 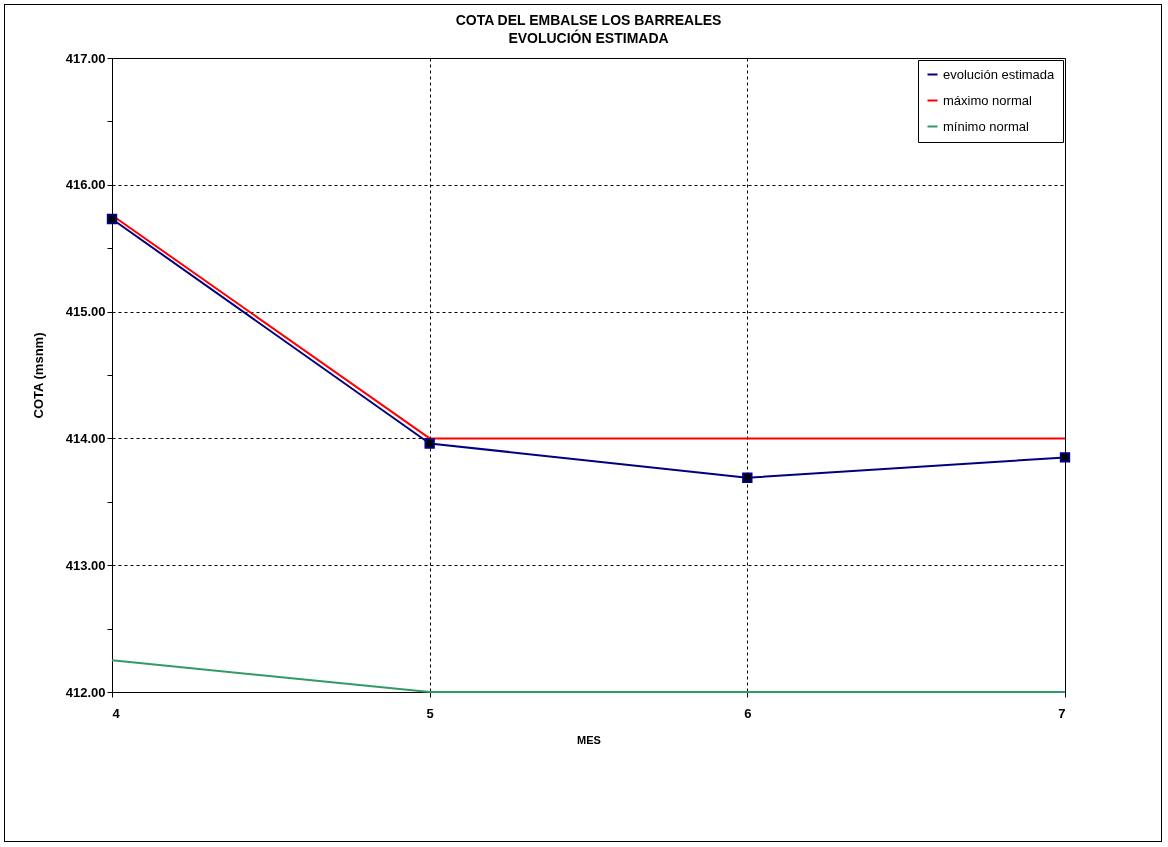 I want to click on chart-subtitle: EVOLUCIÓN ESTIMADA, so click(x=588, y=37).